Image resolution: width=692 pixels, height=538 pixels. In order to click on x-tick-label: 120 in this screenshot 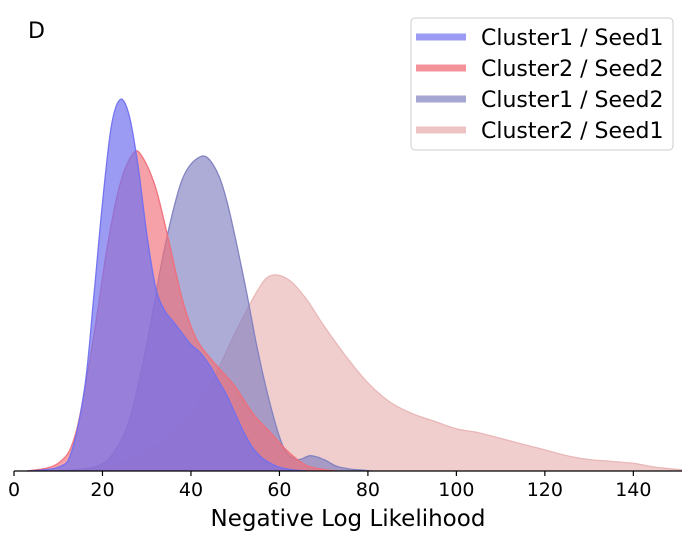, I will do `click(545, 490)`.